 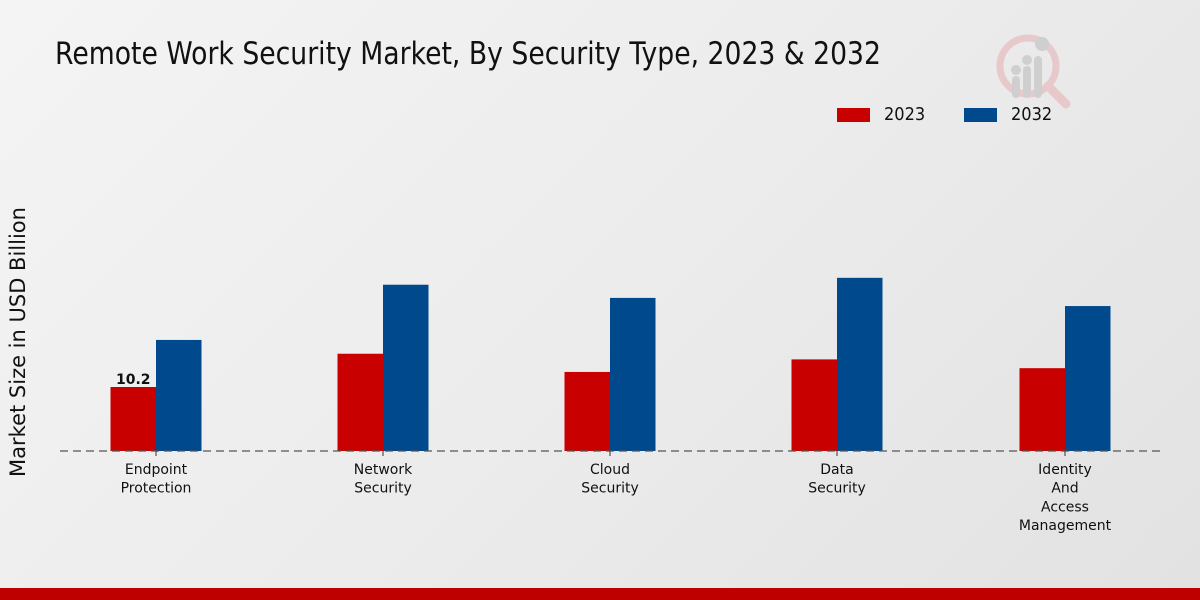 What do you see at coordinates (814, 405) in the screenshot?
I see `bar-data-security-2023` at bounding box center [814, 405].